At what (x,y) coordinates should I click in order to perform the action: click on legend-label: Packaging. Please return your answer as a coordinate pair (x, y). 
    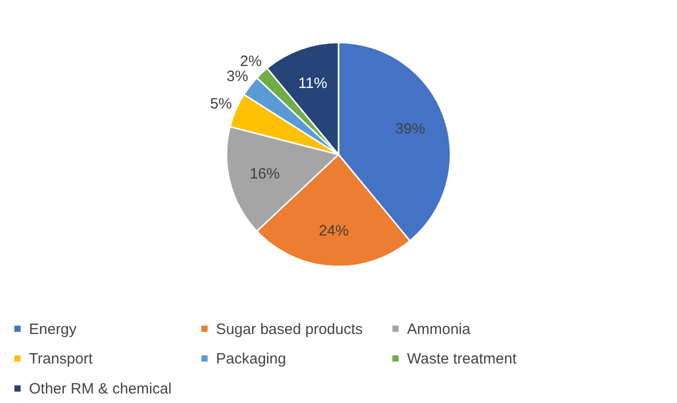
    Looking at the image, I should click on (251, 359).